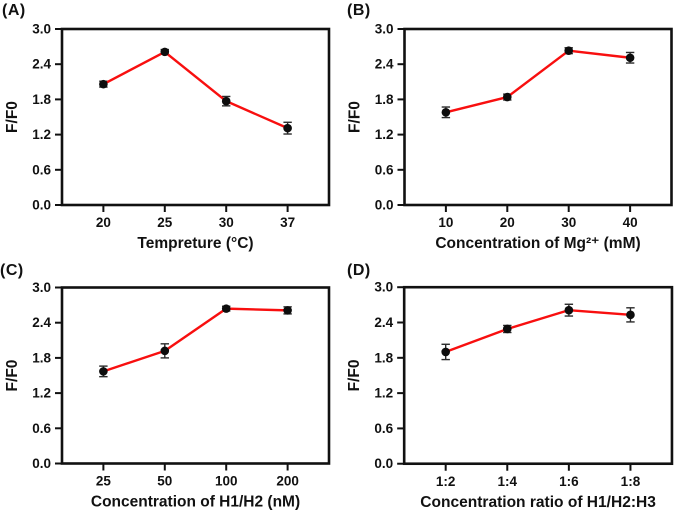  Describe the element at coordinates (226, 481) in the screenshot. I see `x-tick-label: 100` at that location.